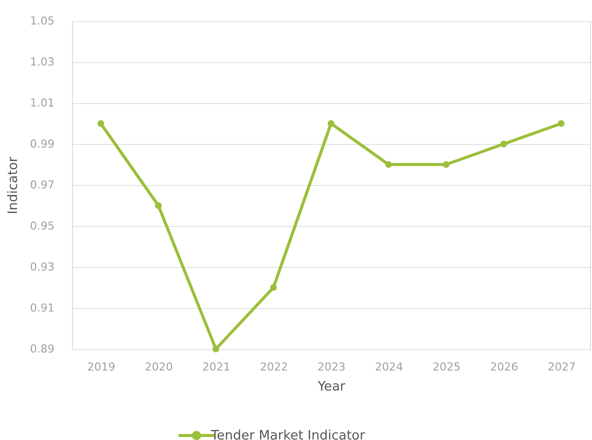 The image size is (592, 440). I want to click on x-tick-label: 2022, so click(274, 367).